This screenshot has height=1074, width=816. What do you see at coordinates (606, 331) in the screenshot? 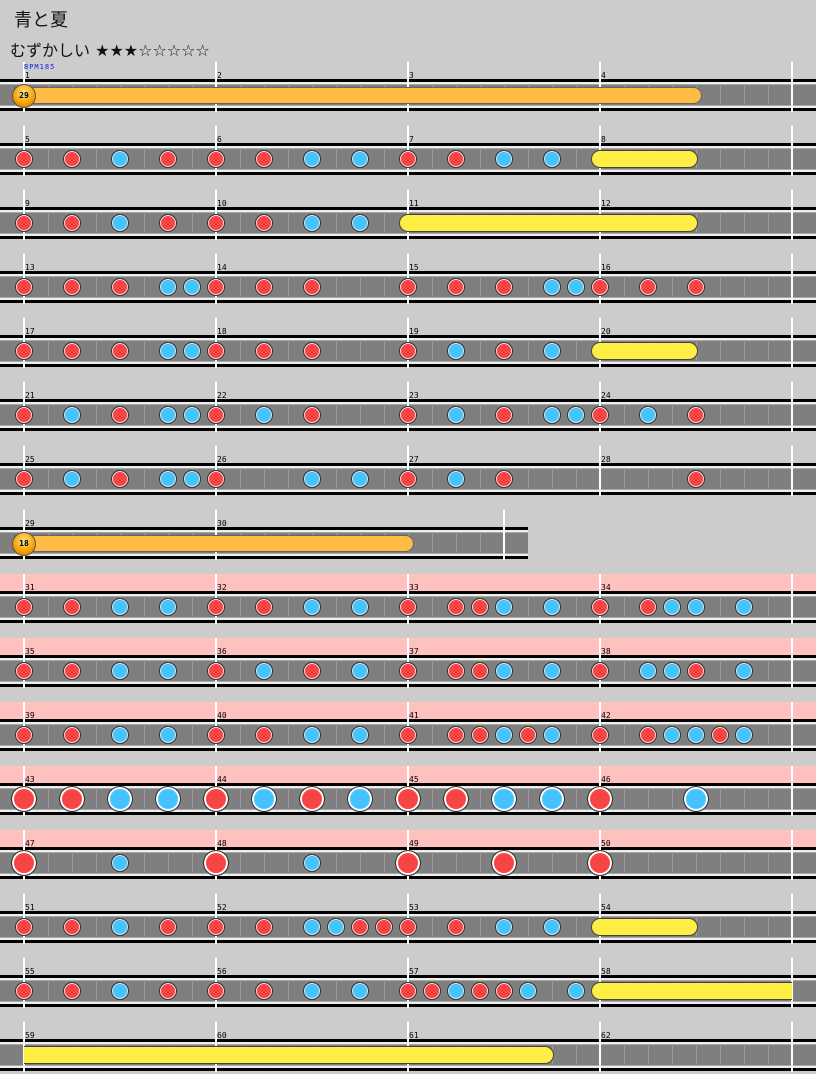
I see `measure-number: 20` at bounding box center [606, 331].